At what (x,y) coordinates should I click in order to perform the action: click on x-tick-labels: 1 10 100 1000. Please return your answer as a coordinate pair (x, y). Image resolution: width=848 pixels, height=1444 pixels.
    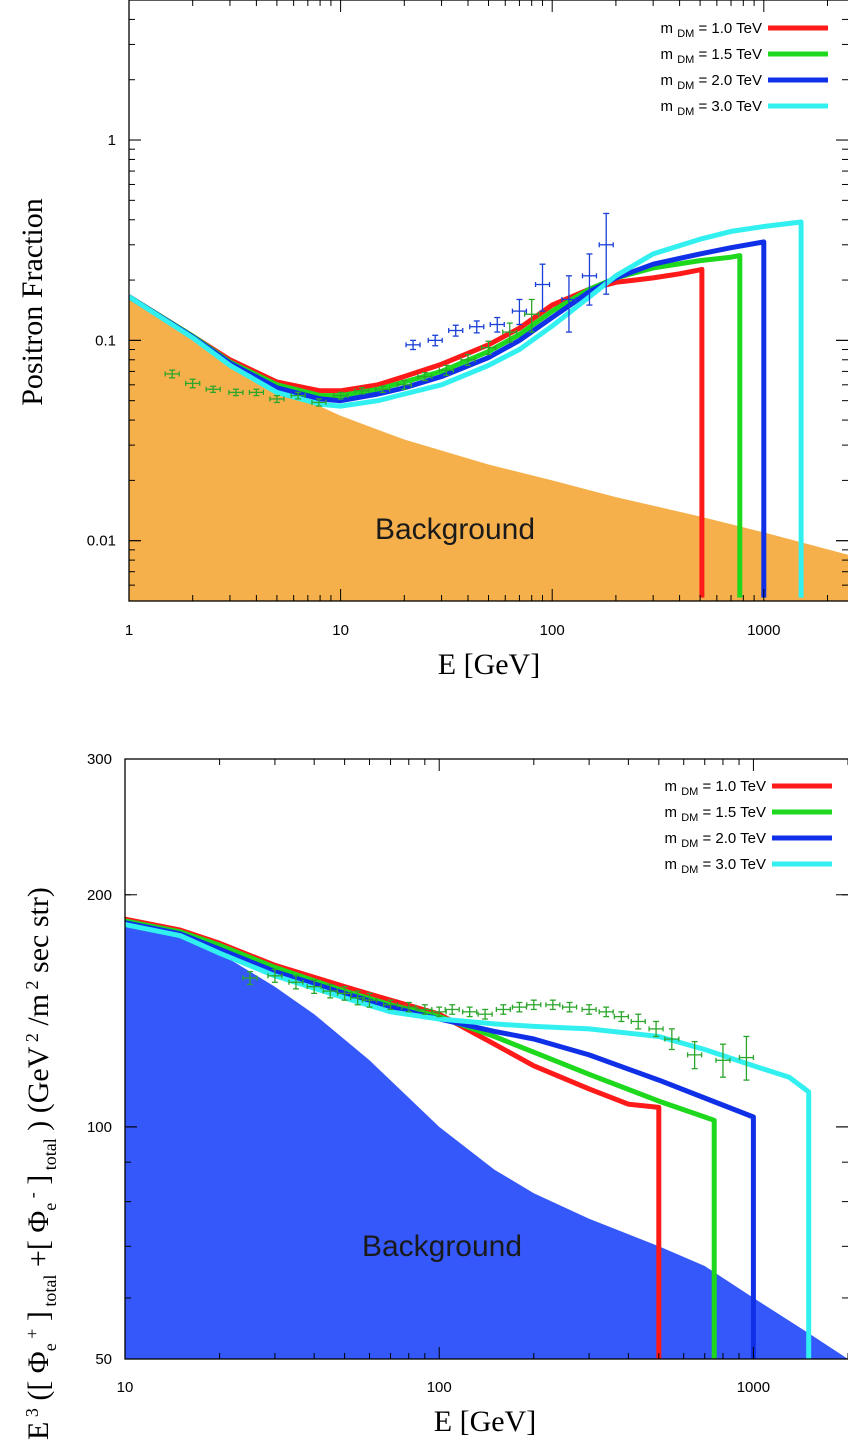
    Looking at the image, I should click on (453, 630).